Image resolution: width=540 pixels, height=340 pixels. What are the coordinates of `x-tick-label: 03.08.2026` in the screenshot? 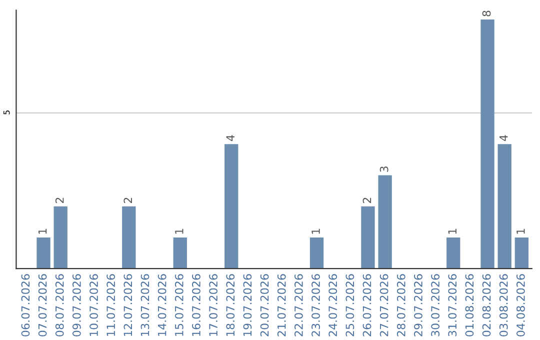 It's located at (503, 305).